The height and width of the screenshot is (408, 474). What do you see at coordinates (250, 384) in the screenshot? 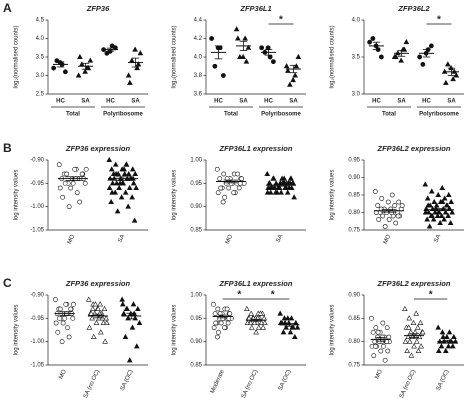
I see `x-tick-label: SA (no OC)` at bounding box center [250, 384].